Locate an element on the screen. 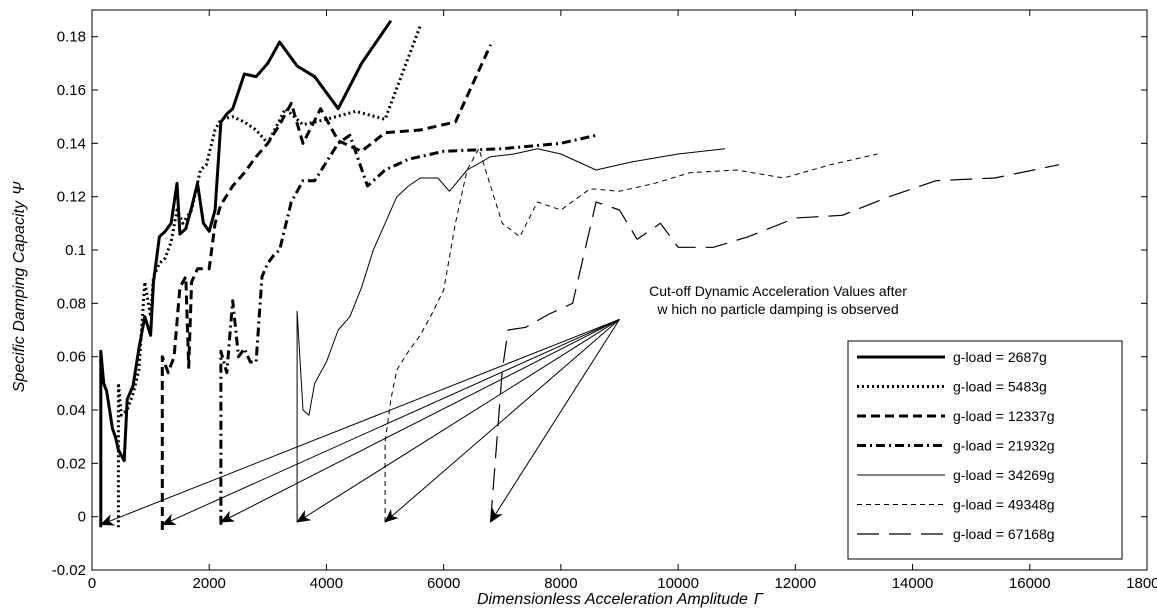 This screenshot has height=610, width=1157. y-axis-label: Specific Damping Capacity Ψ is located at coordinates (19, 286).